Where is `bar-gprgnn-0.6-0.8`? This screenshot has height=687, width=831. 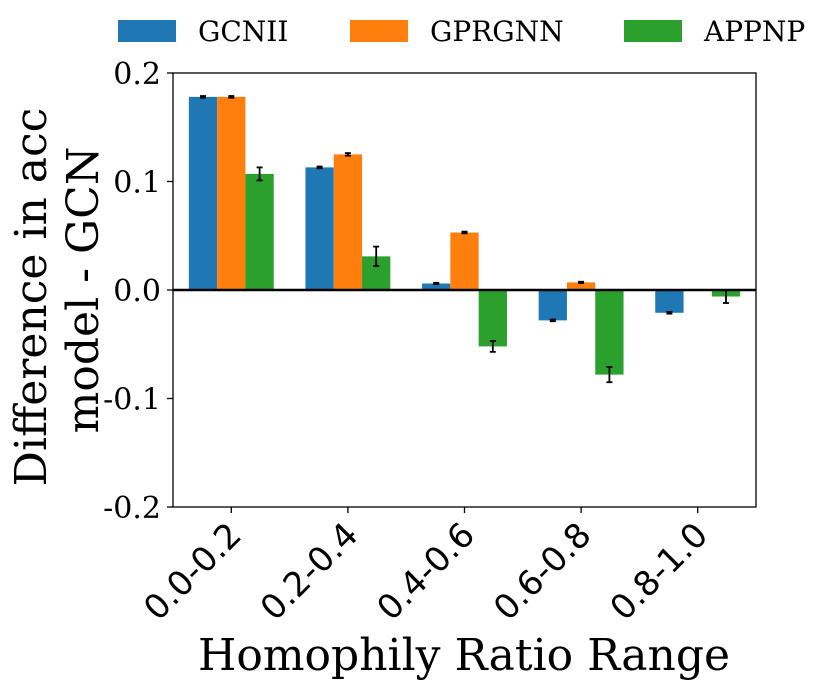 bar-gprgnn-0.6-0.8 is located at coordinates (581, 286).